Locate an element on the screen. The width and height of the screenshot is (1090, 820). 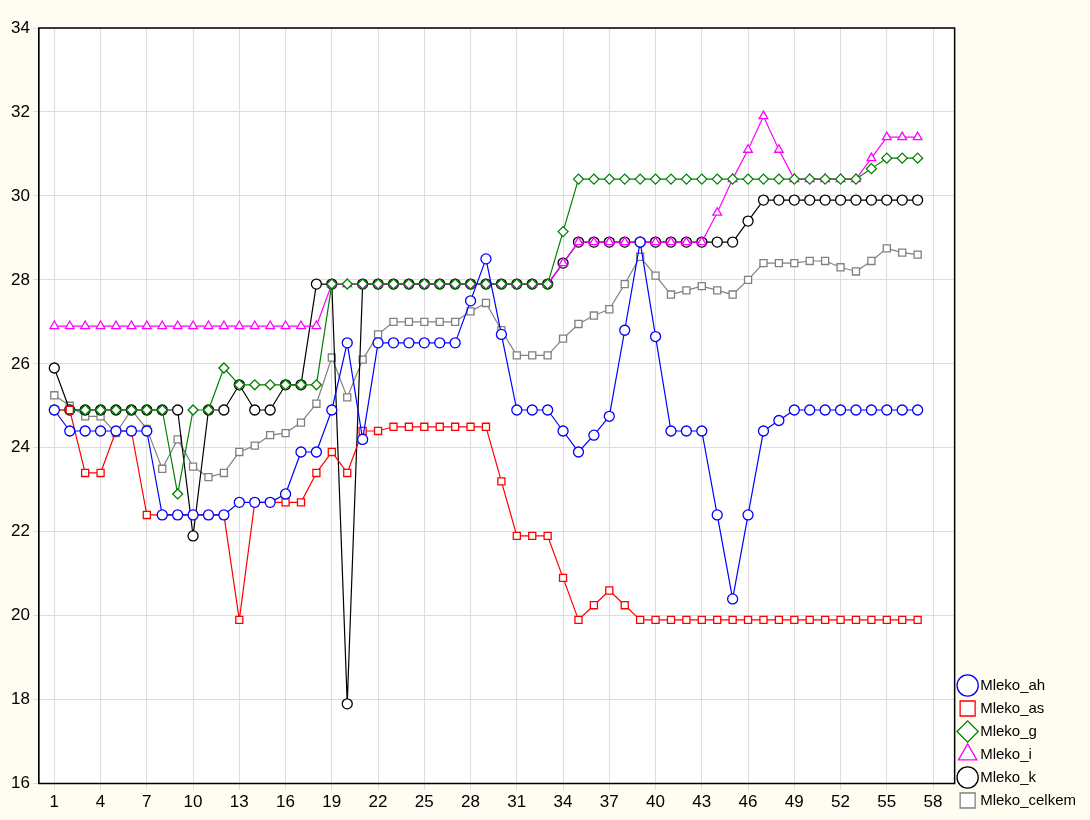
y-tick-label: 22 is located at coordinates (20, 531).